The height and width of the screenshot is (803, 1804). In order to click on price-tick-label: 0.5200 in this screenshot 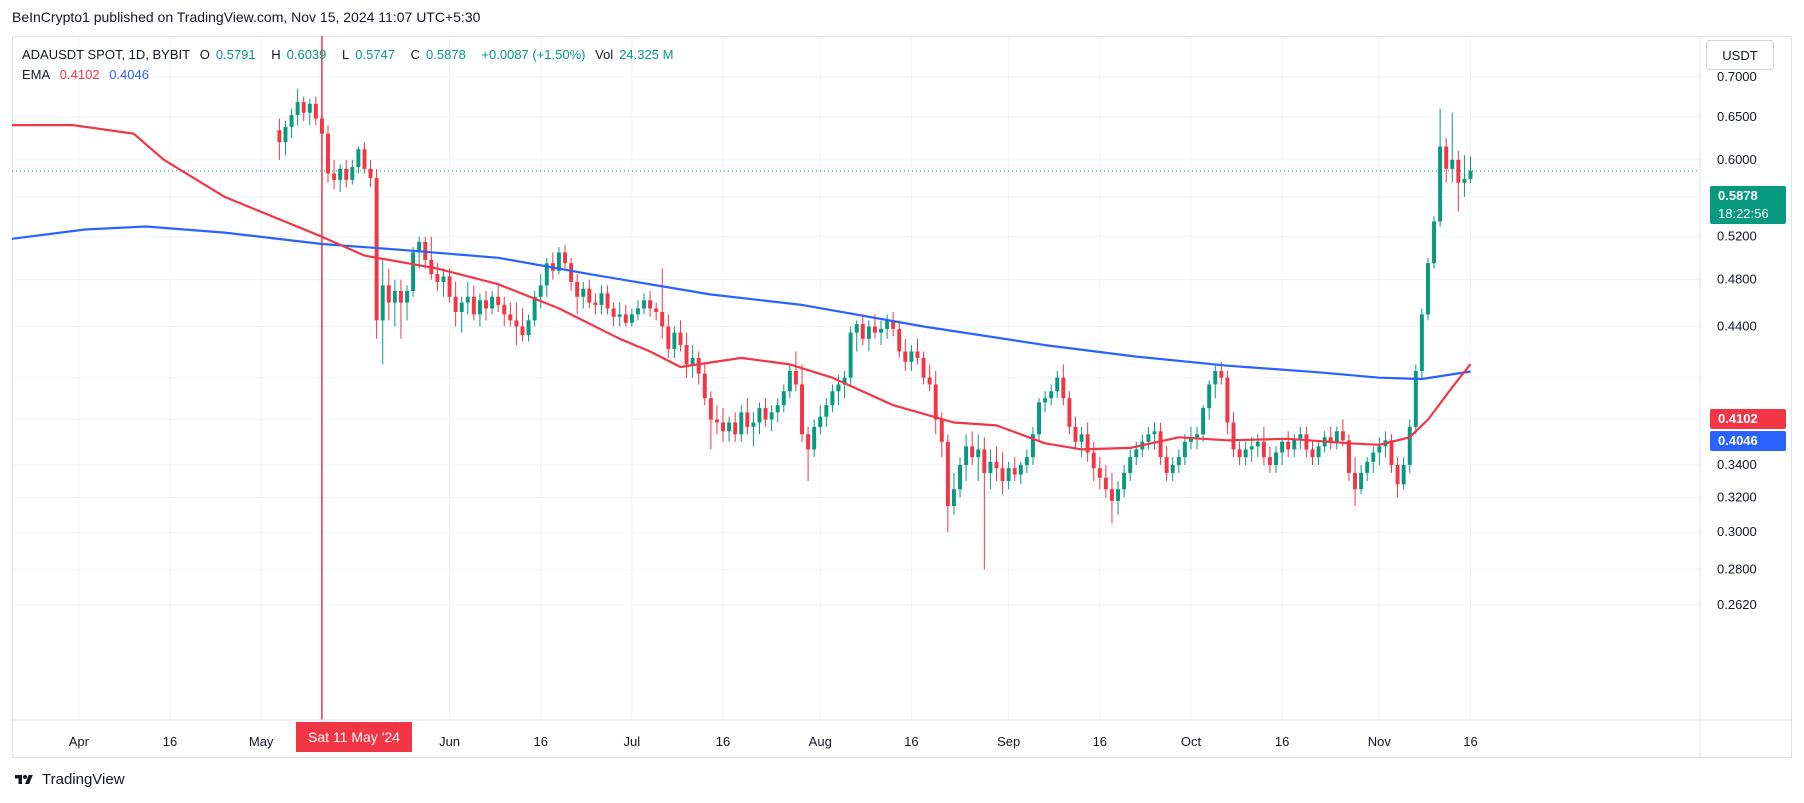, I will do `click(1737, 236)`.